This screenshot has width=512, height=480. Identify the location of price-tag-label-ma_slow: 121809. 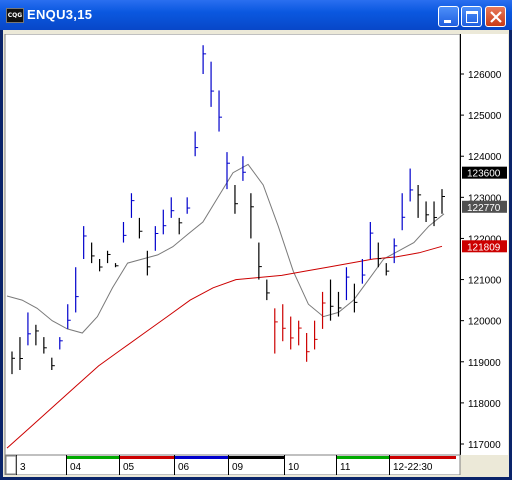
(484, 247).